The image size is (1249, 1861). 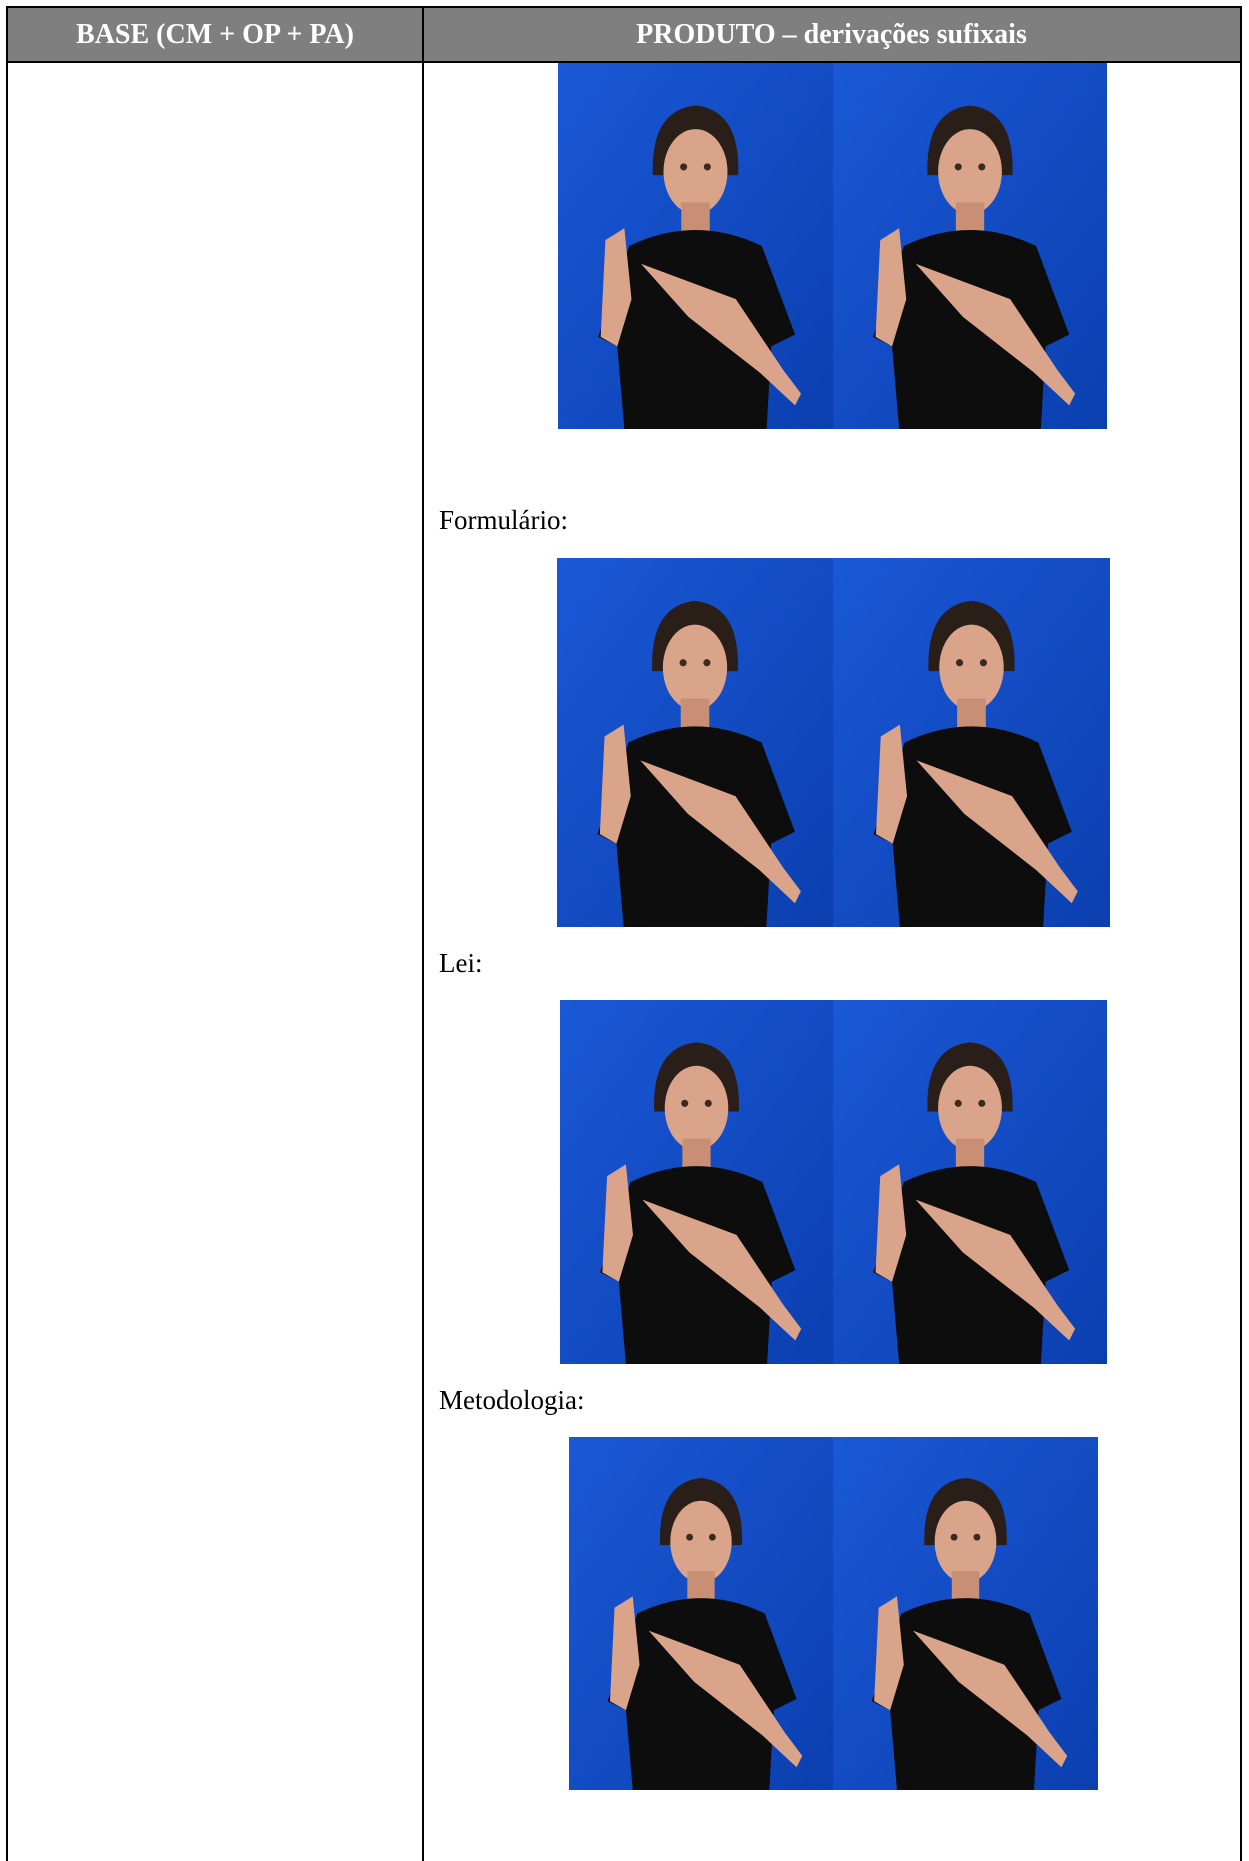 I want to click on header-cell: PRODUTO – derivações sufixais, so click(x=831, y=34).